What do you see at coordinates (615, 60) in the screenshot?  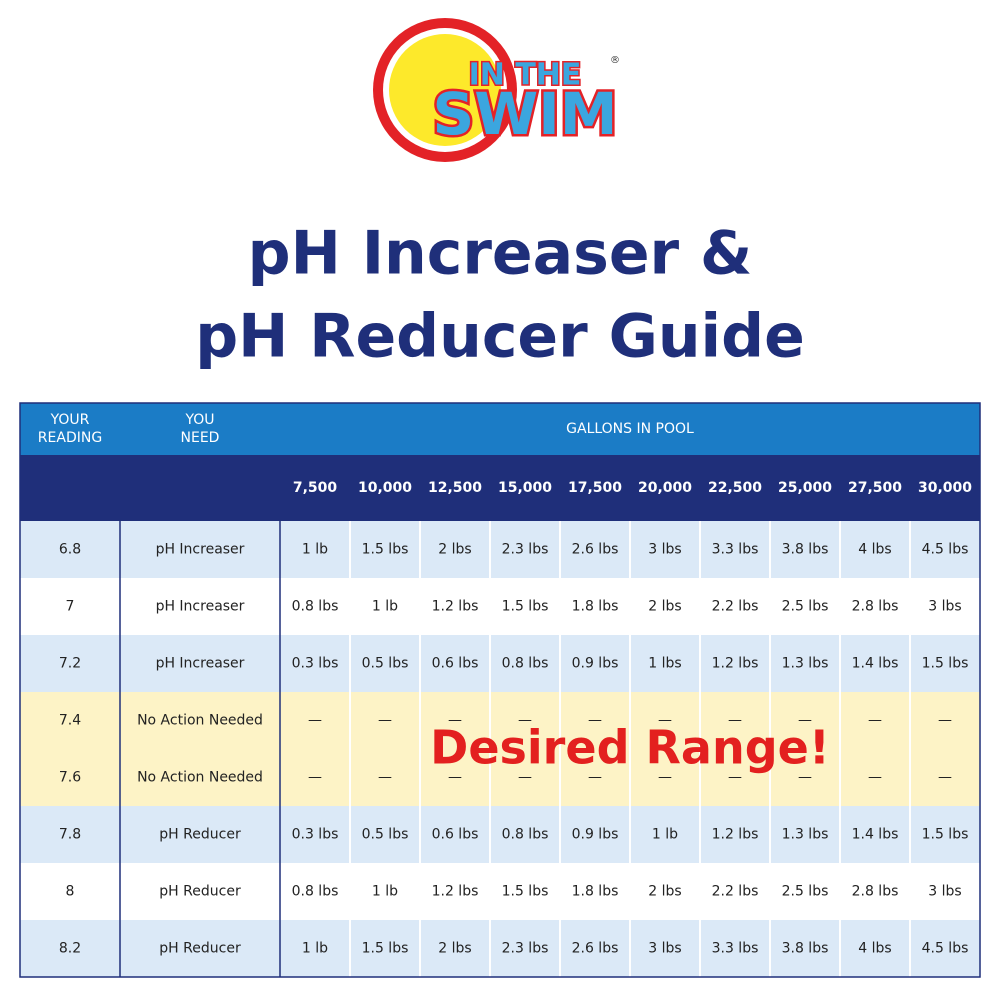 I see `logo-mark: ®` at bounding box center [615, 60].